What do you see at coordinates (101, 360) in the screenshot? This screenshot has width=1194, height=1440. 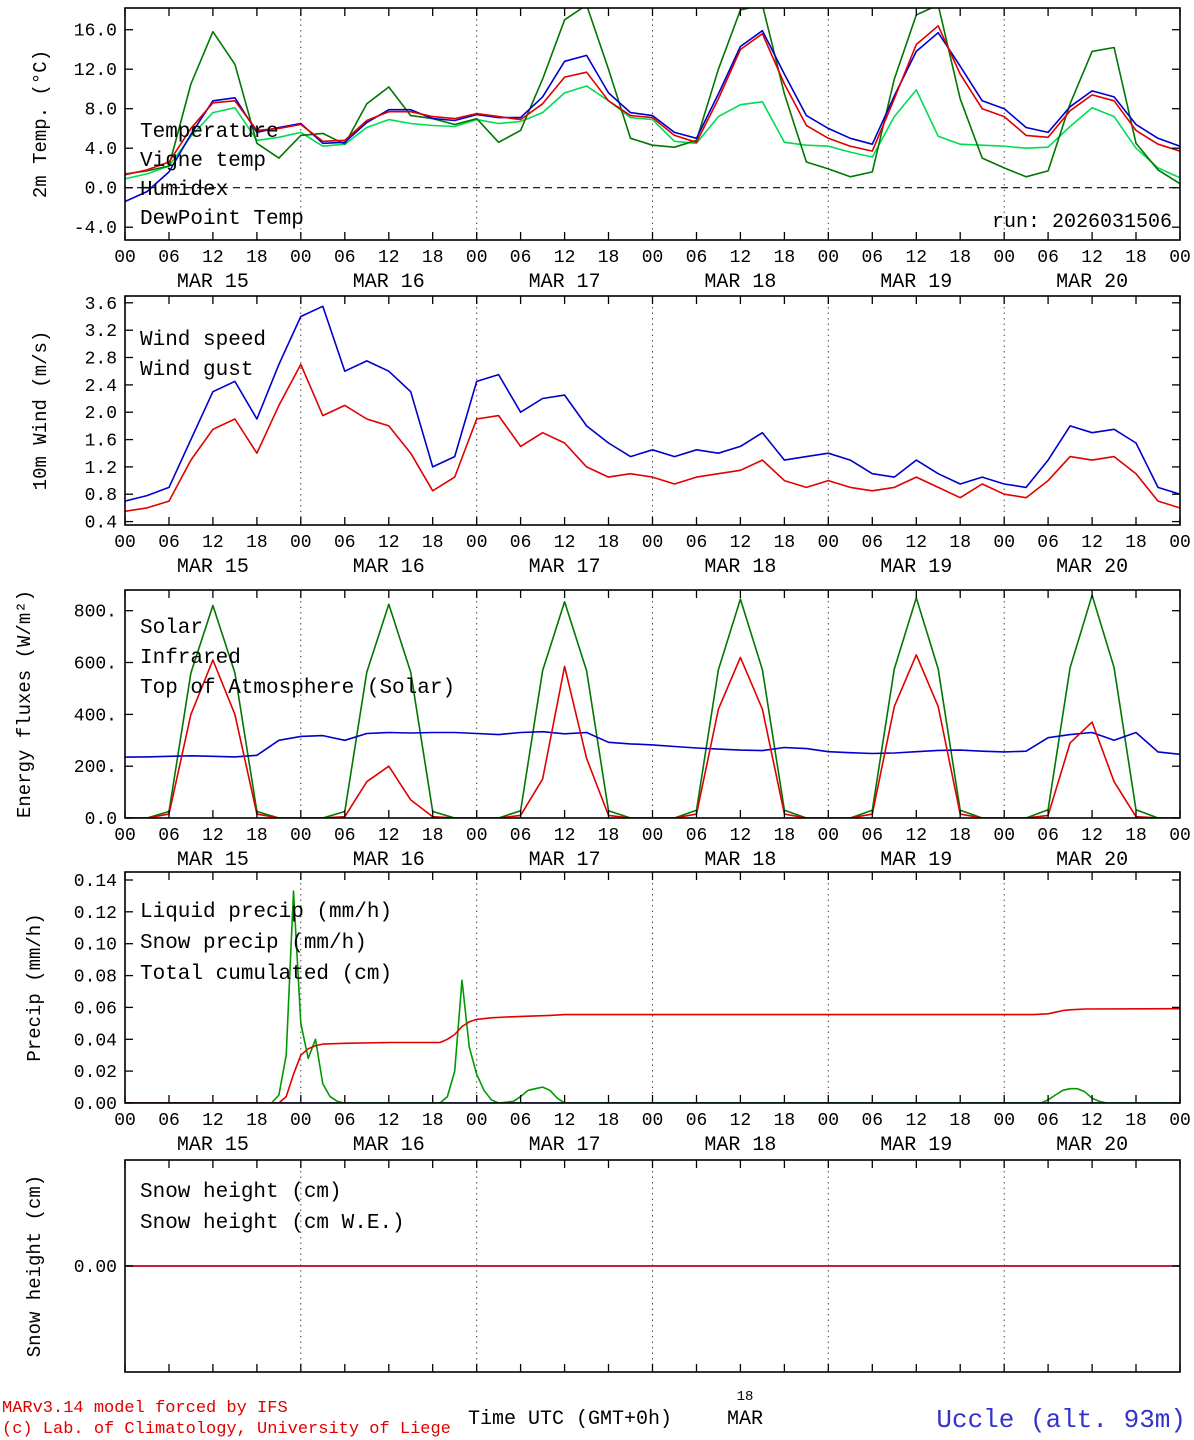 I see `y-tick-label: 2.8` at bounding box center [101, 360].